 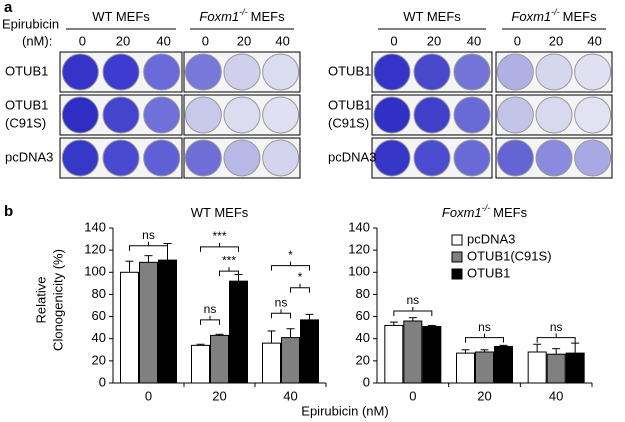 I want to click on row-label: (C91S), so click(x=348, y=122).